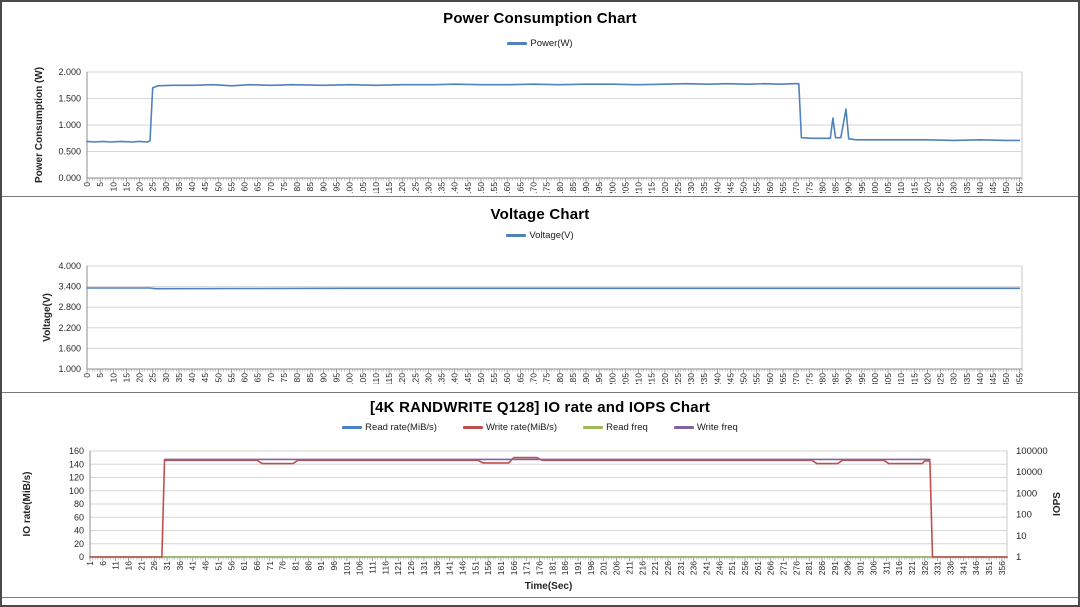  Describe the element at coordinates (642, 568) in the screenshot. I see `svg-text: 216` at that location.